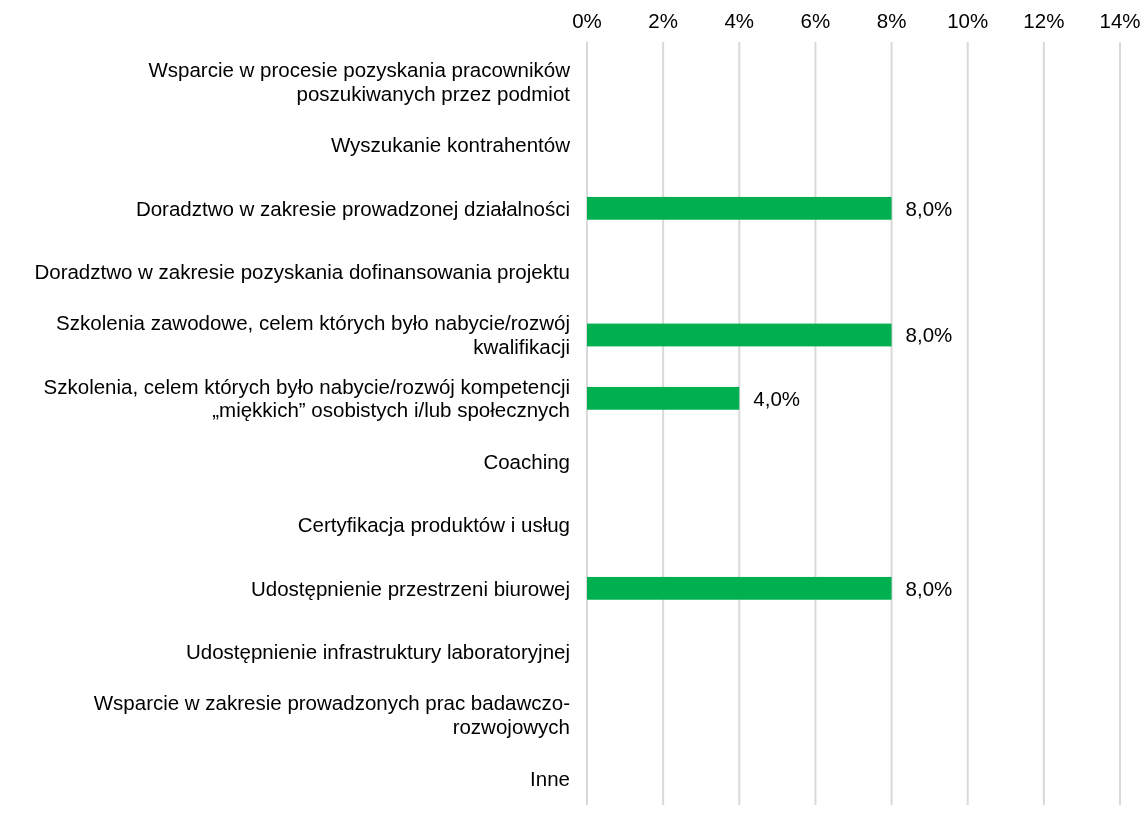  What do you see at coordinates (377, 651) in the screenshot?
I see `y-tick-label: Udostępnienie infrastruktury laboratoryjnej` at bounding box center [377, 651].